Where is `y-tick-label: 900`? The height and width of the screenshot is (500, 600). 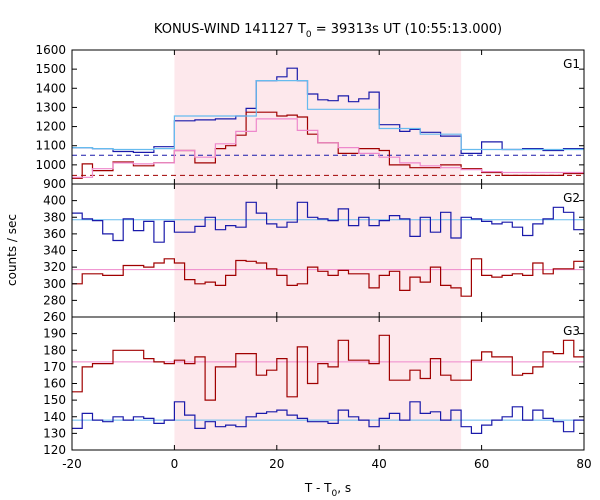
y-tick-label: 900 is located at coordinates (54, 184).